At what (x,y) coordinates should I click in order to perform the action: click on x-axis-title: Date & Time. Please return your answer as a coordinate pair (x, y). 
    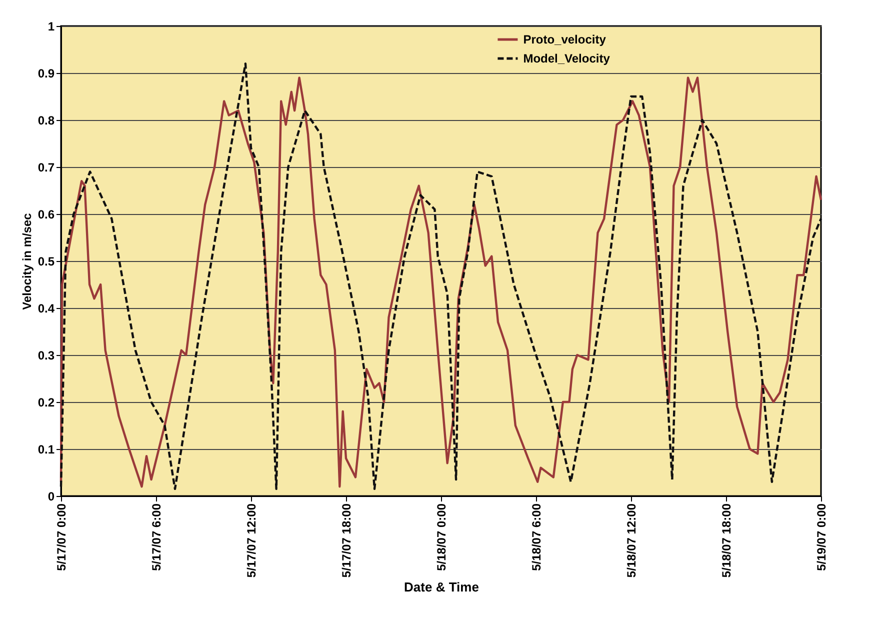
    Looking at the image, I should click on (441, 587).